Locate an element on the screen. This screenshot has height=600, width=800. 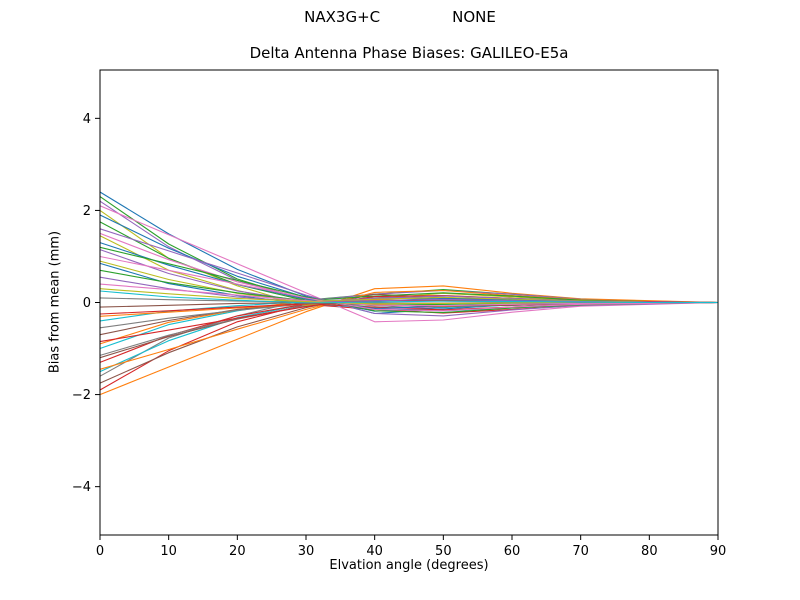
y-axis-label: Bias from mean (mm) is located at coordinates (55, 302).